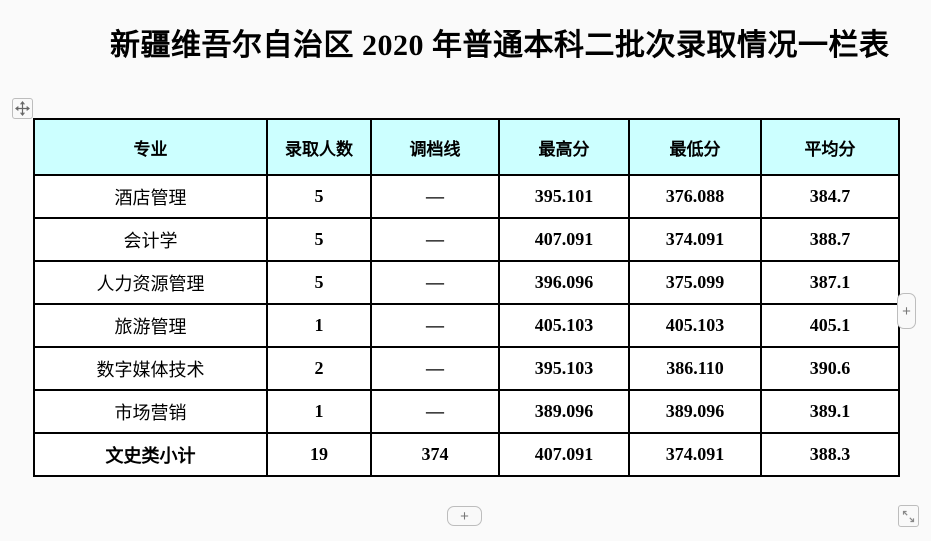 The width and height of the screenshot is (931, 541). I want to click on table-move-cross-icon, so click(22, 108).